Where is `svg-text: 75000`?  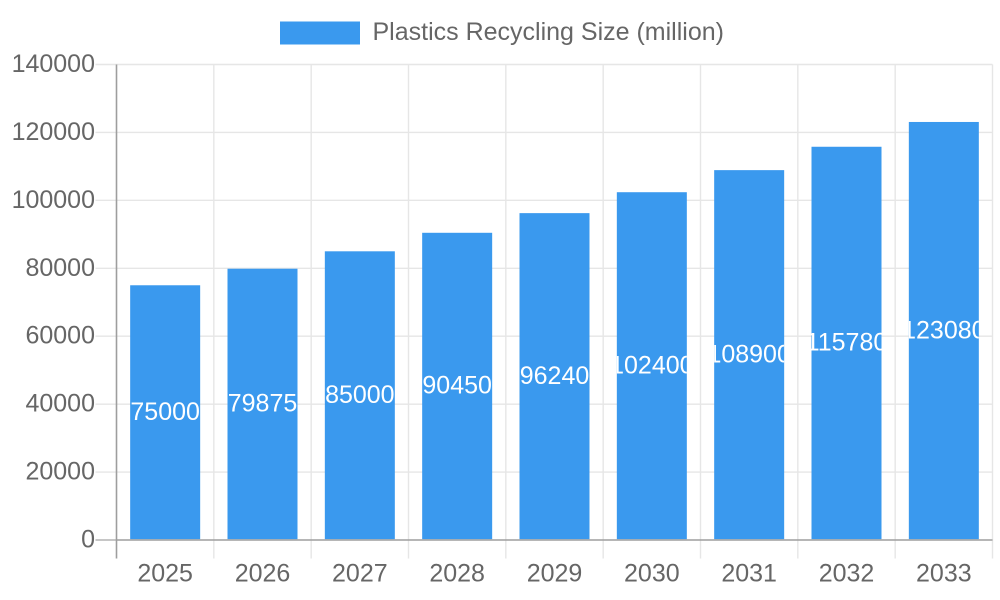 svg-text: 75000 is located at coordinates (165, 412).